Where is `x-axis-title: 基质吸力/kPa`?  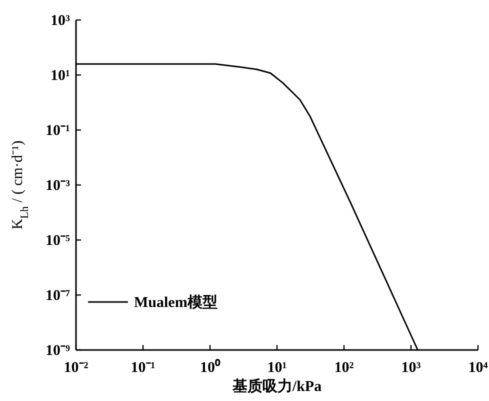 x-axis-title: 基质吸力/kPa is located at coordinates (276, 386).